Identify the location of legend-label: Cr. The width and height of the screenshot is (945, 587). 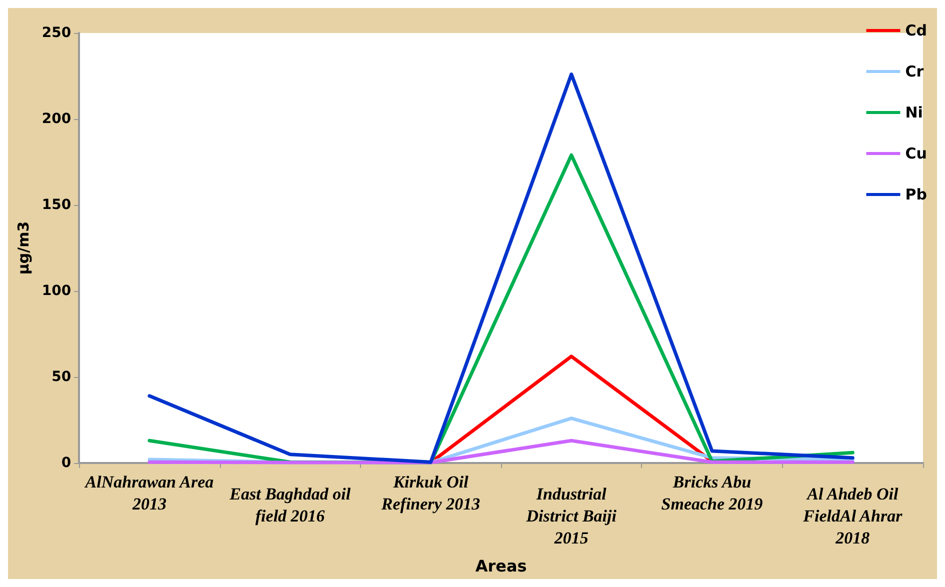
(914, 71).